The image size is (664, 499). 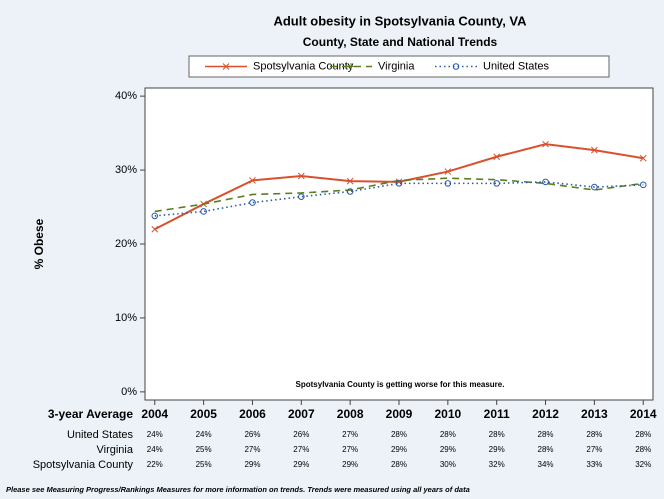 I want to click on legend-label: United States, so click(x=516, y=66).